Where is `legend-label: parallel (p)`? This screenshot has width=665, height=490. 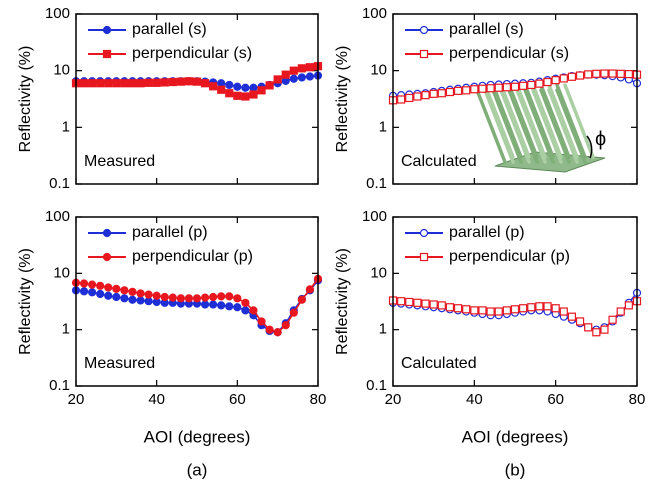 legend-label: parallel (p) is located at coordinates (487, 232).